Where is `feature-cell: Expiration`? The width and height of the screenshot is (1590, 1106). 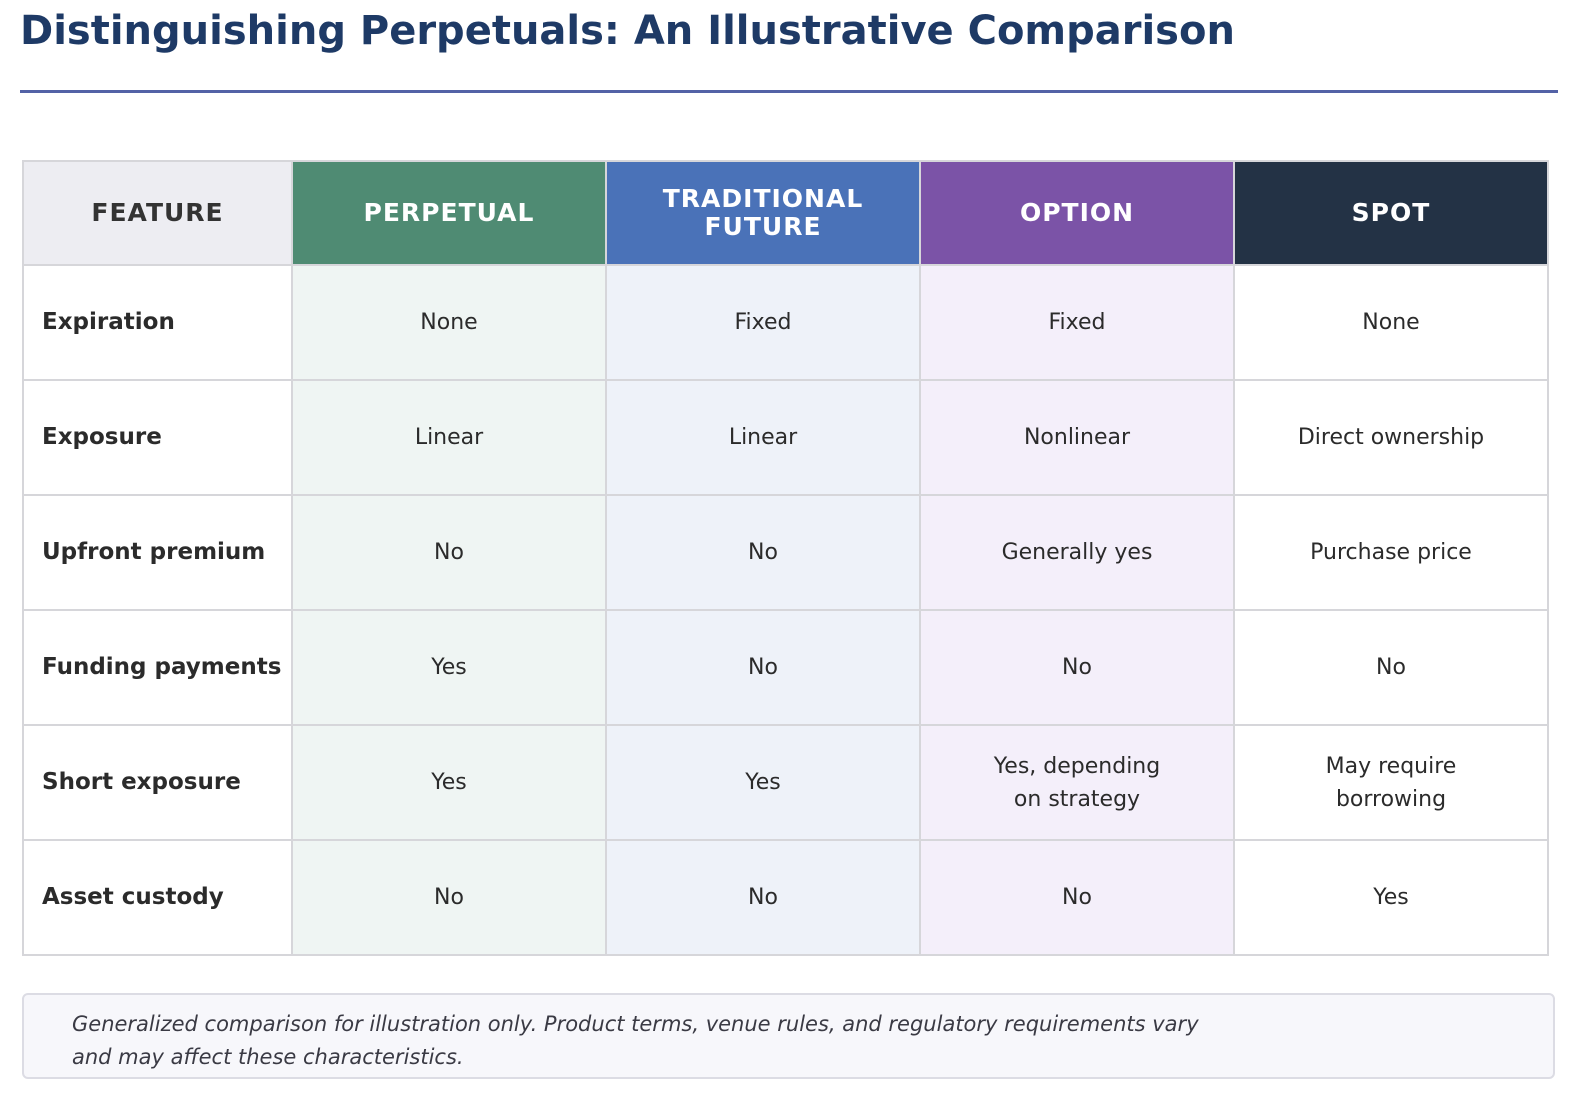
feature-cell: Expiration is located at coordinates (157, 322).